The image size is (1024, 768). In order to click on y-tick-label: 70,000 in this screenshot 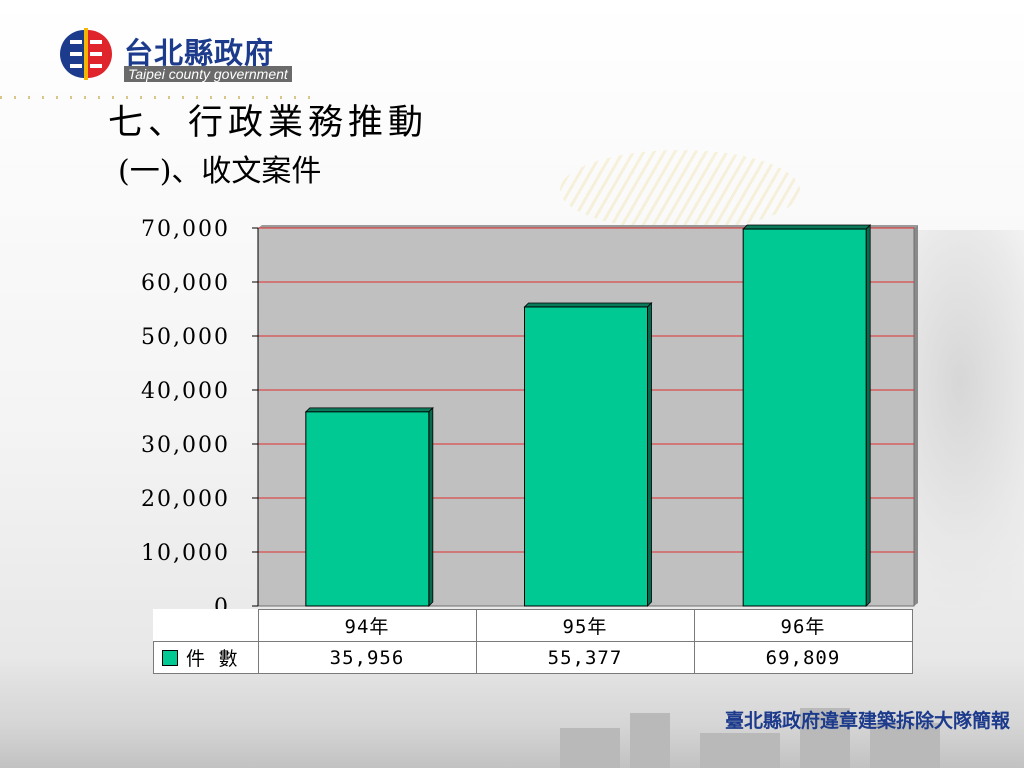, I will do `click(185, 229)`.